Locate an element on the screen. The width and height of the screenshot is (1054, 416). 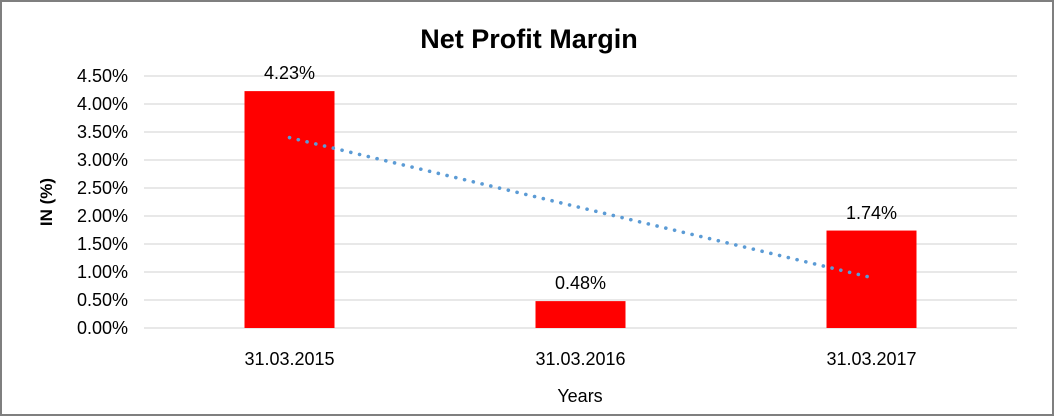
x-tick-label: 31.03.2017 is located at coordinates (871, 359).